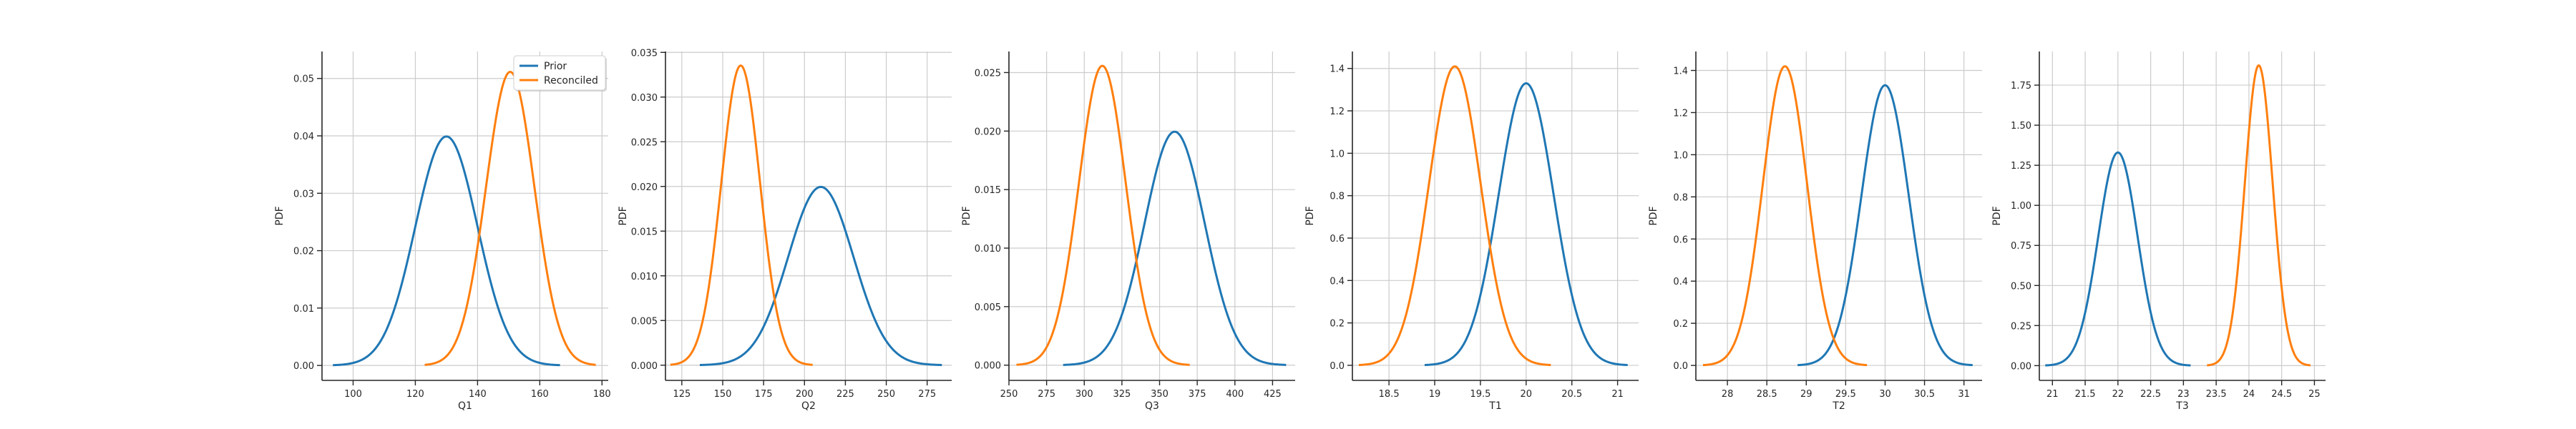 The image size is (2576, 429). I want to click on y-tick-label: 0.030, so click(644, 98).